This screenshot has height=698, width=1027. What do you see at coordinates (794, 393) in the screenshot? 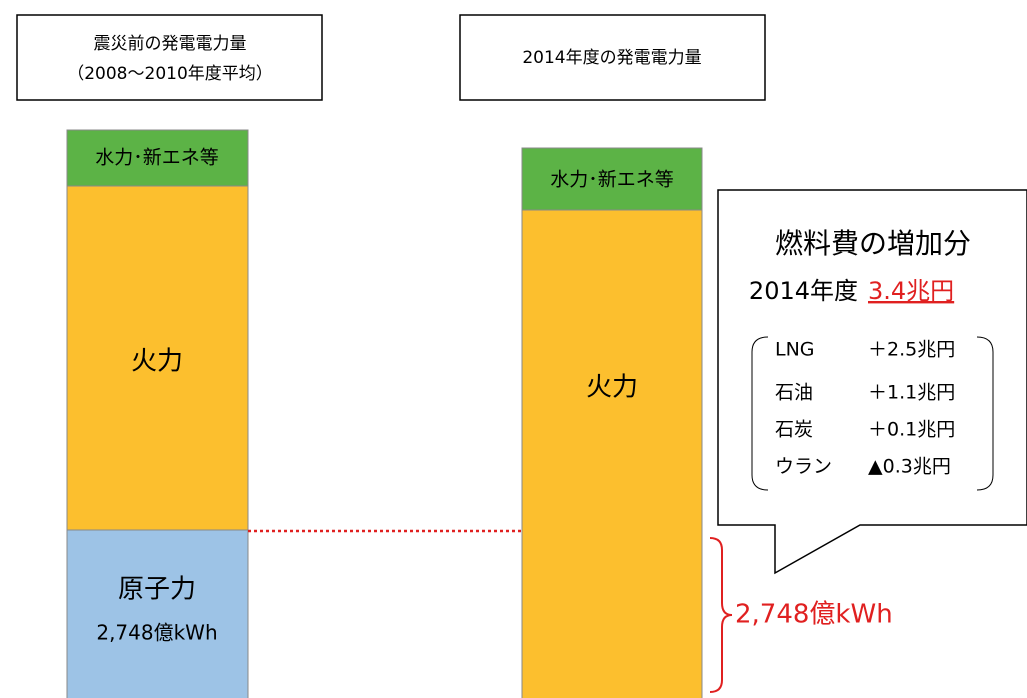
I see `item-fuel: 石油` at bounding box center [794, 393].